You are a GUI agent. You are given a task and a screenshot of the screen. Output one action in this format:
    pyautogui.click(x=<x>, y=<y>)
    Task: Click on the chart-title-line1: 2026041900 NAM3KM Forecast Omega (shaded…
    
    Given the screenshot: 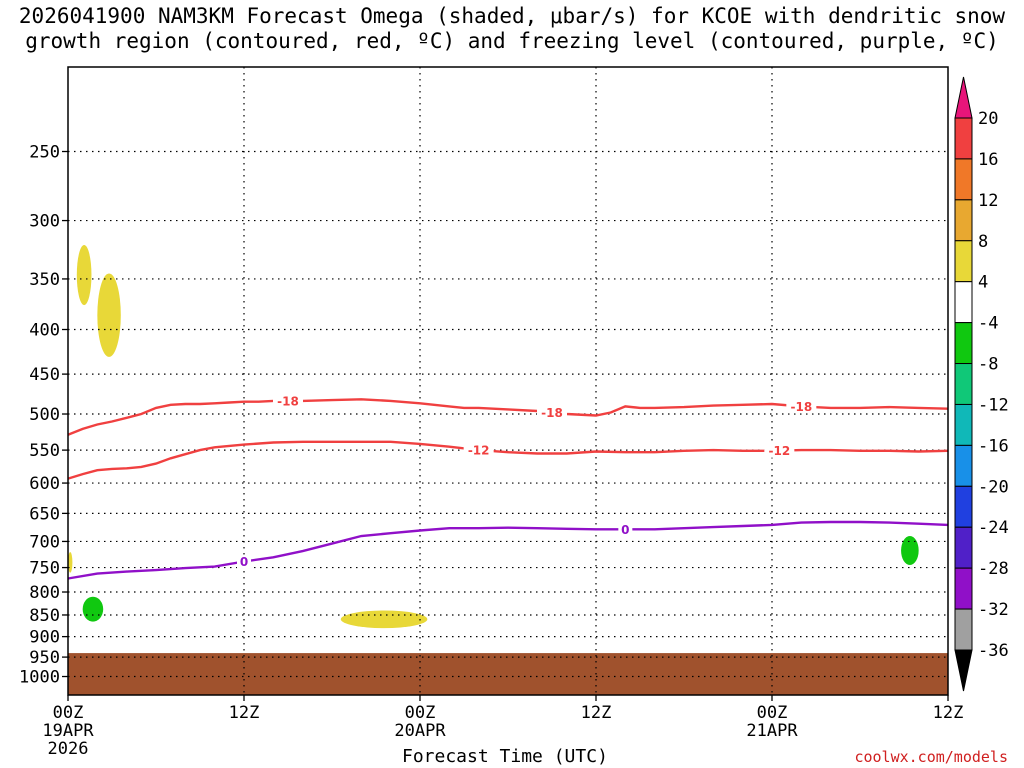 What is the action you would take?
    pyautogui.click(x=512, y=16)
    